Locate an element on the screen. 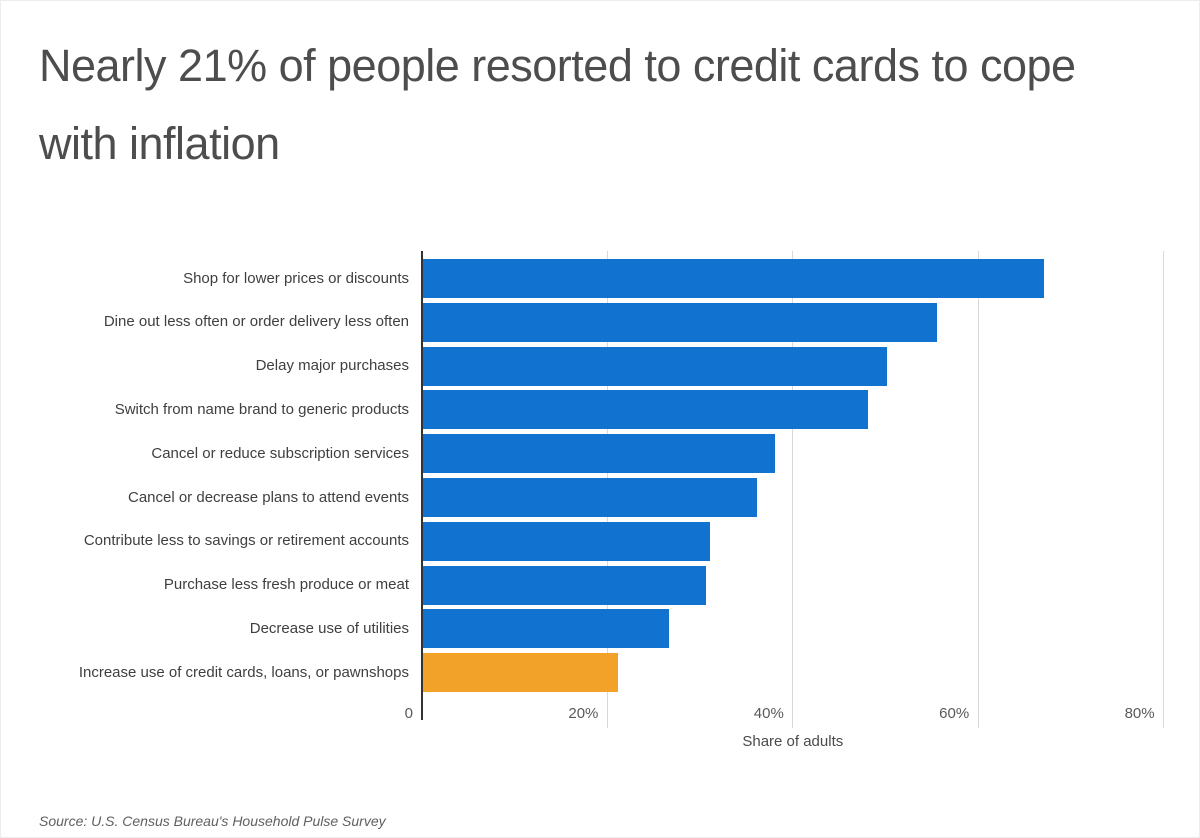  x-tick-label: 40% is located at coordinates (768, 713).